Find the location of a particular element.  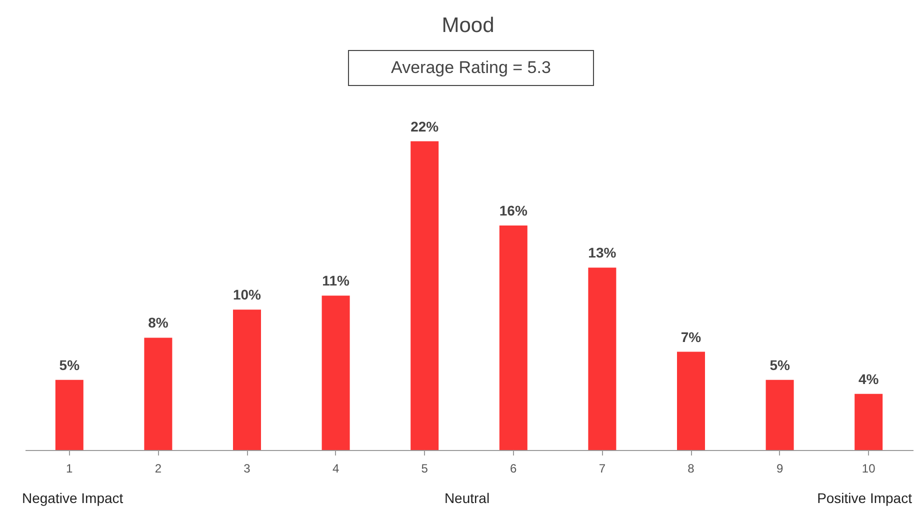

data-label: 4% is located at coordinates (869, 378).